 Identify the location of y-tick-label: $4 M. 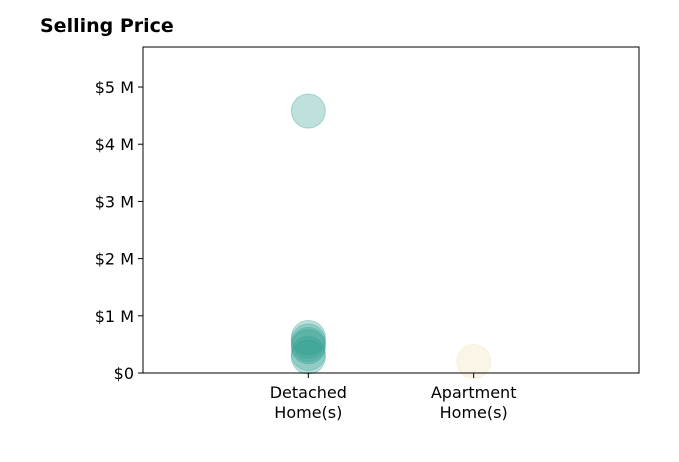
(114, 144).